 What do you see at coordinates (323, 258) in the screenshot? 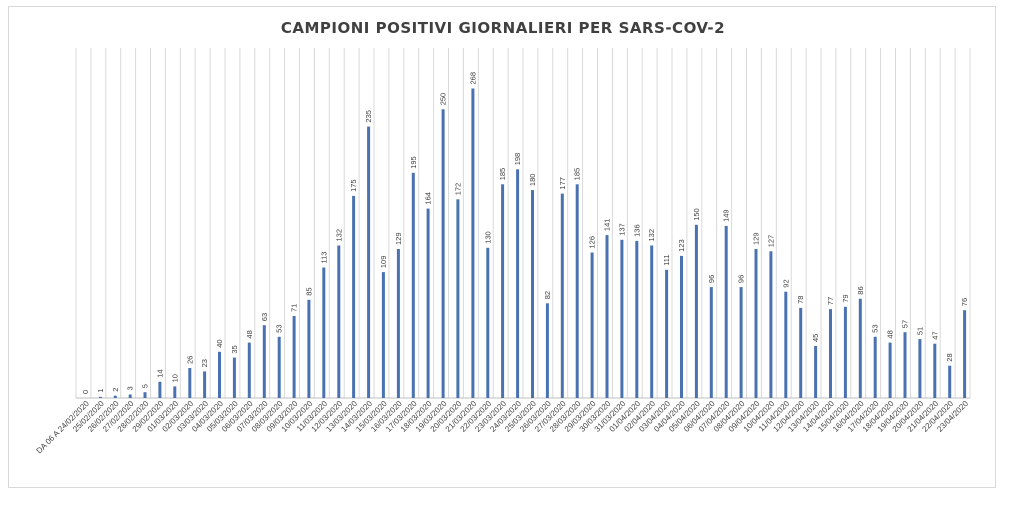
I see `data-label: 113` at bounding box center [323, 258].